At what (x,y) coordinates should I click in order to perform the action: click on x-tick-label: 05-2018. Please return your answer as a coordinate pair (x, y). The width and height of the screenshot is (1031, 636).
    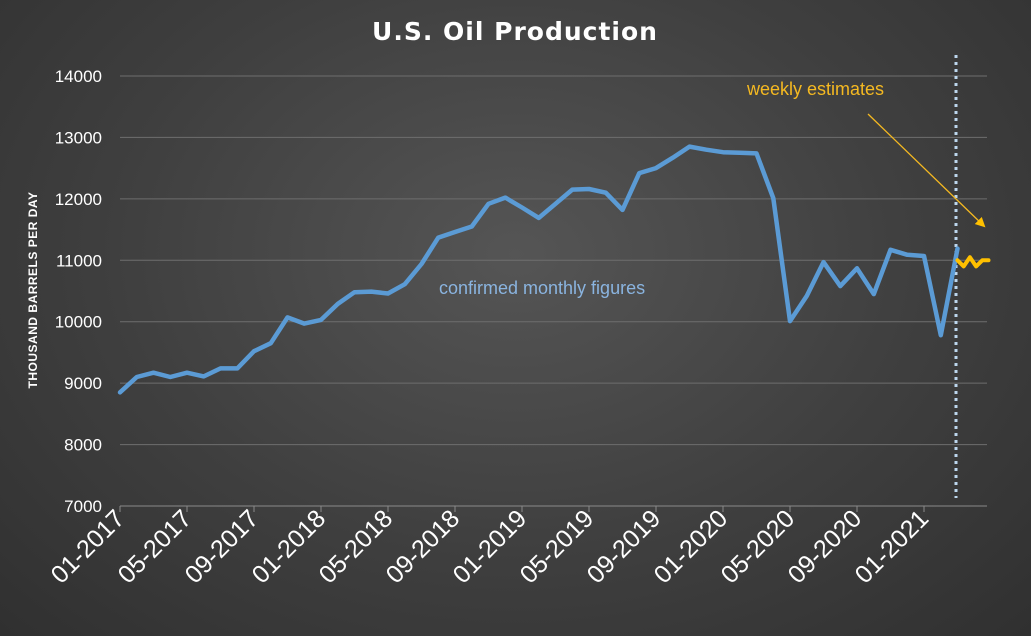
    Looking at the image, I should click on (356, 546).